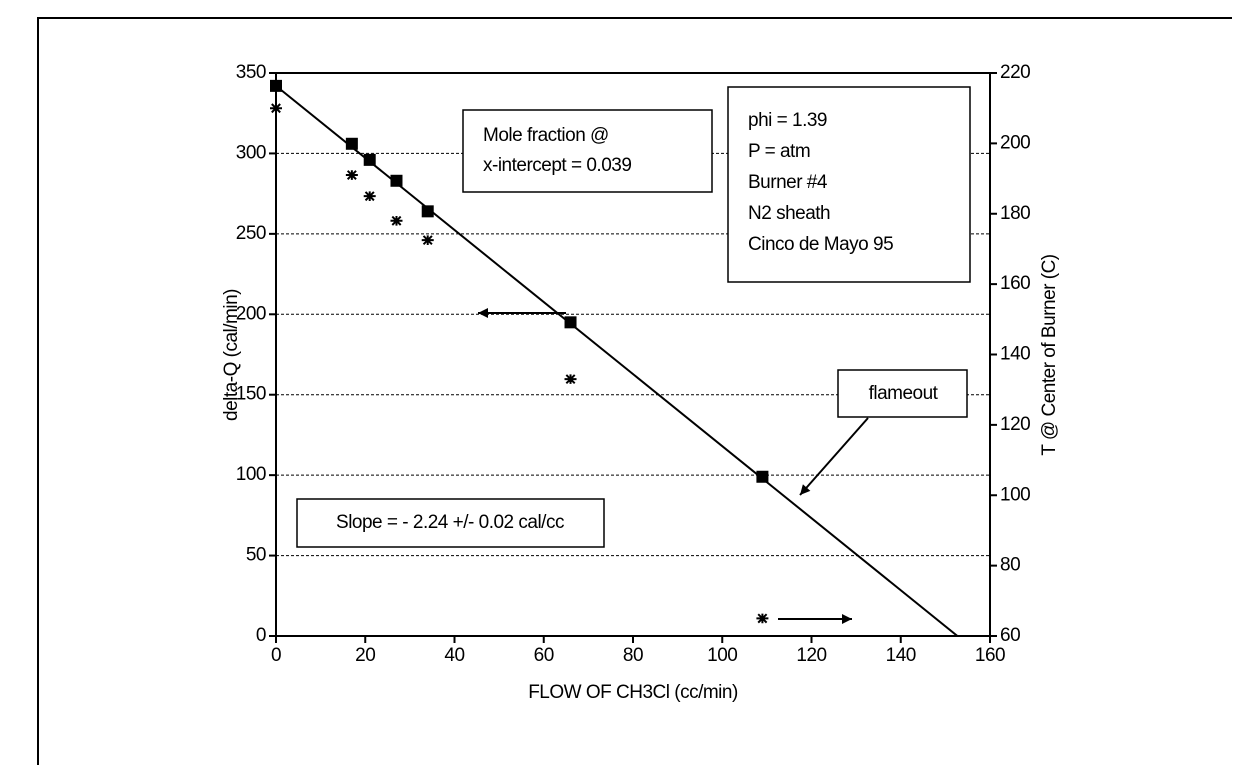  I want to click on flameout-box, so click(902, 393).